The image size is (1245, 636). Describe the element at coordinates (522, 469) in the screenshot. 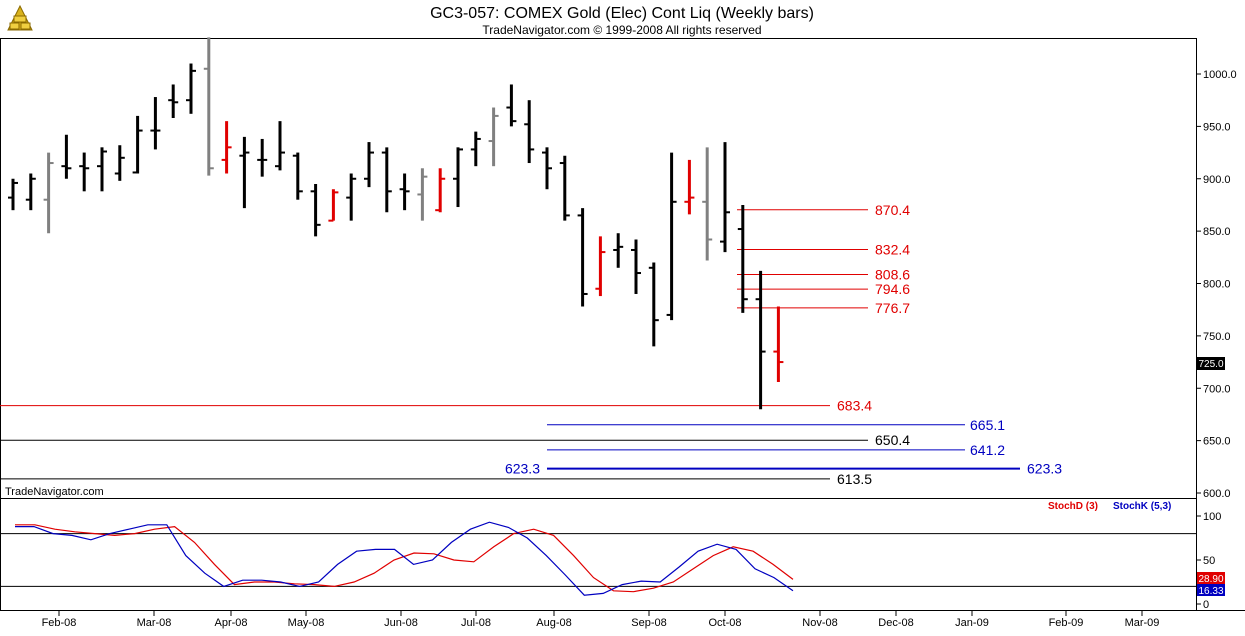

I see `level-label: 623.3` at that location.